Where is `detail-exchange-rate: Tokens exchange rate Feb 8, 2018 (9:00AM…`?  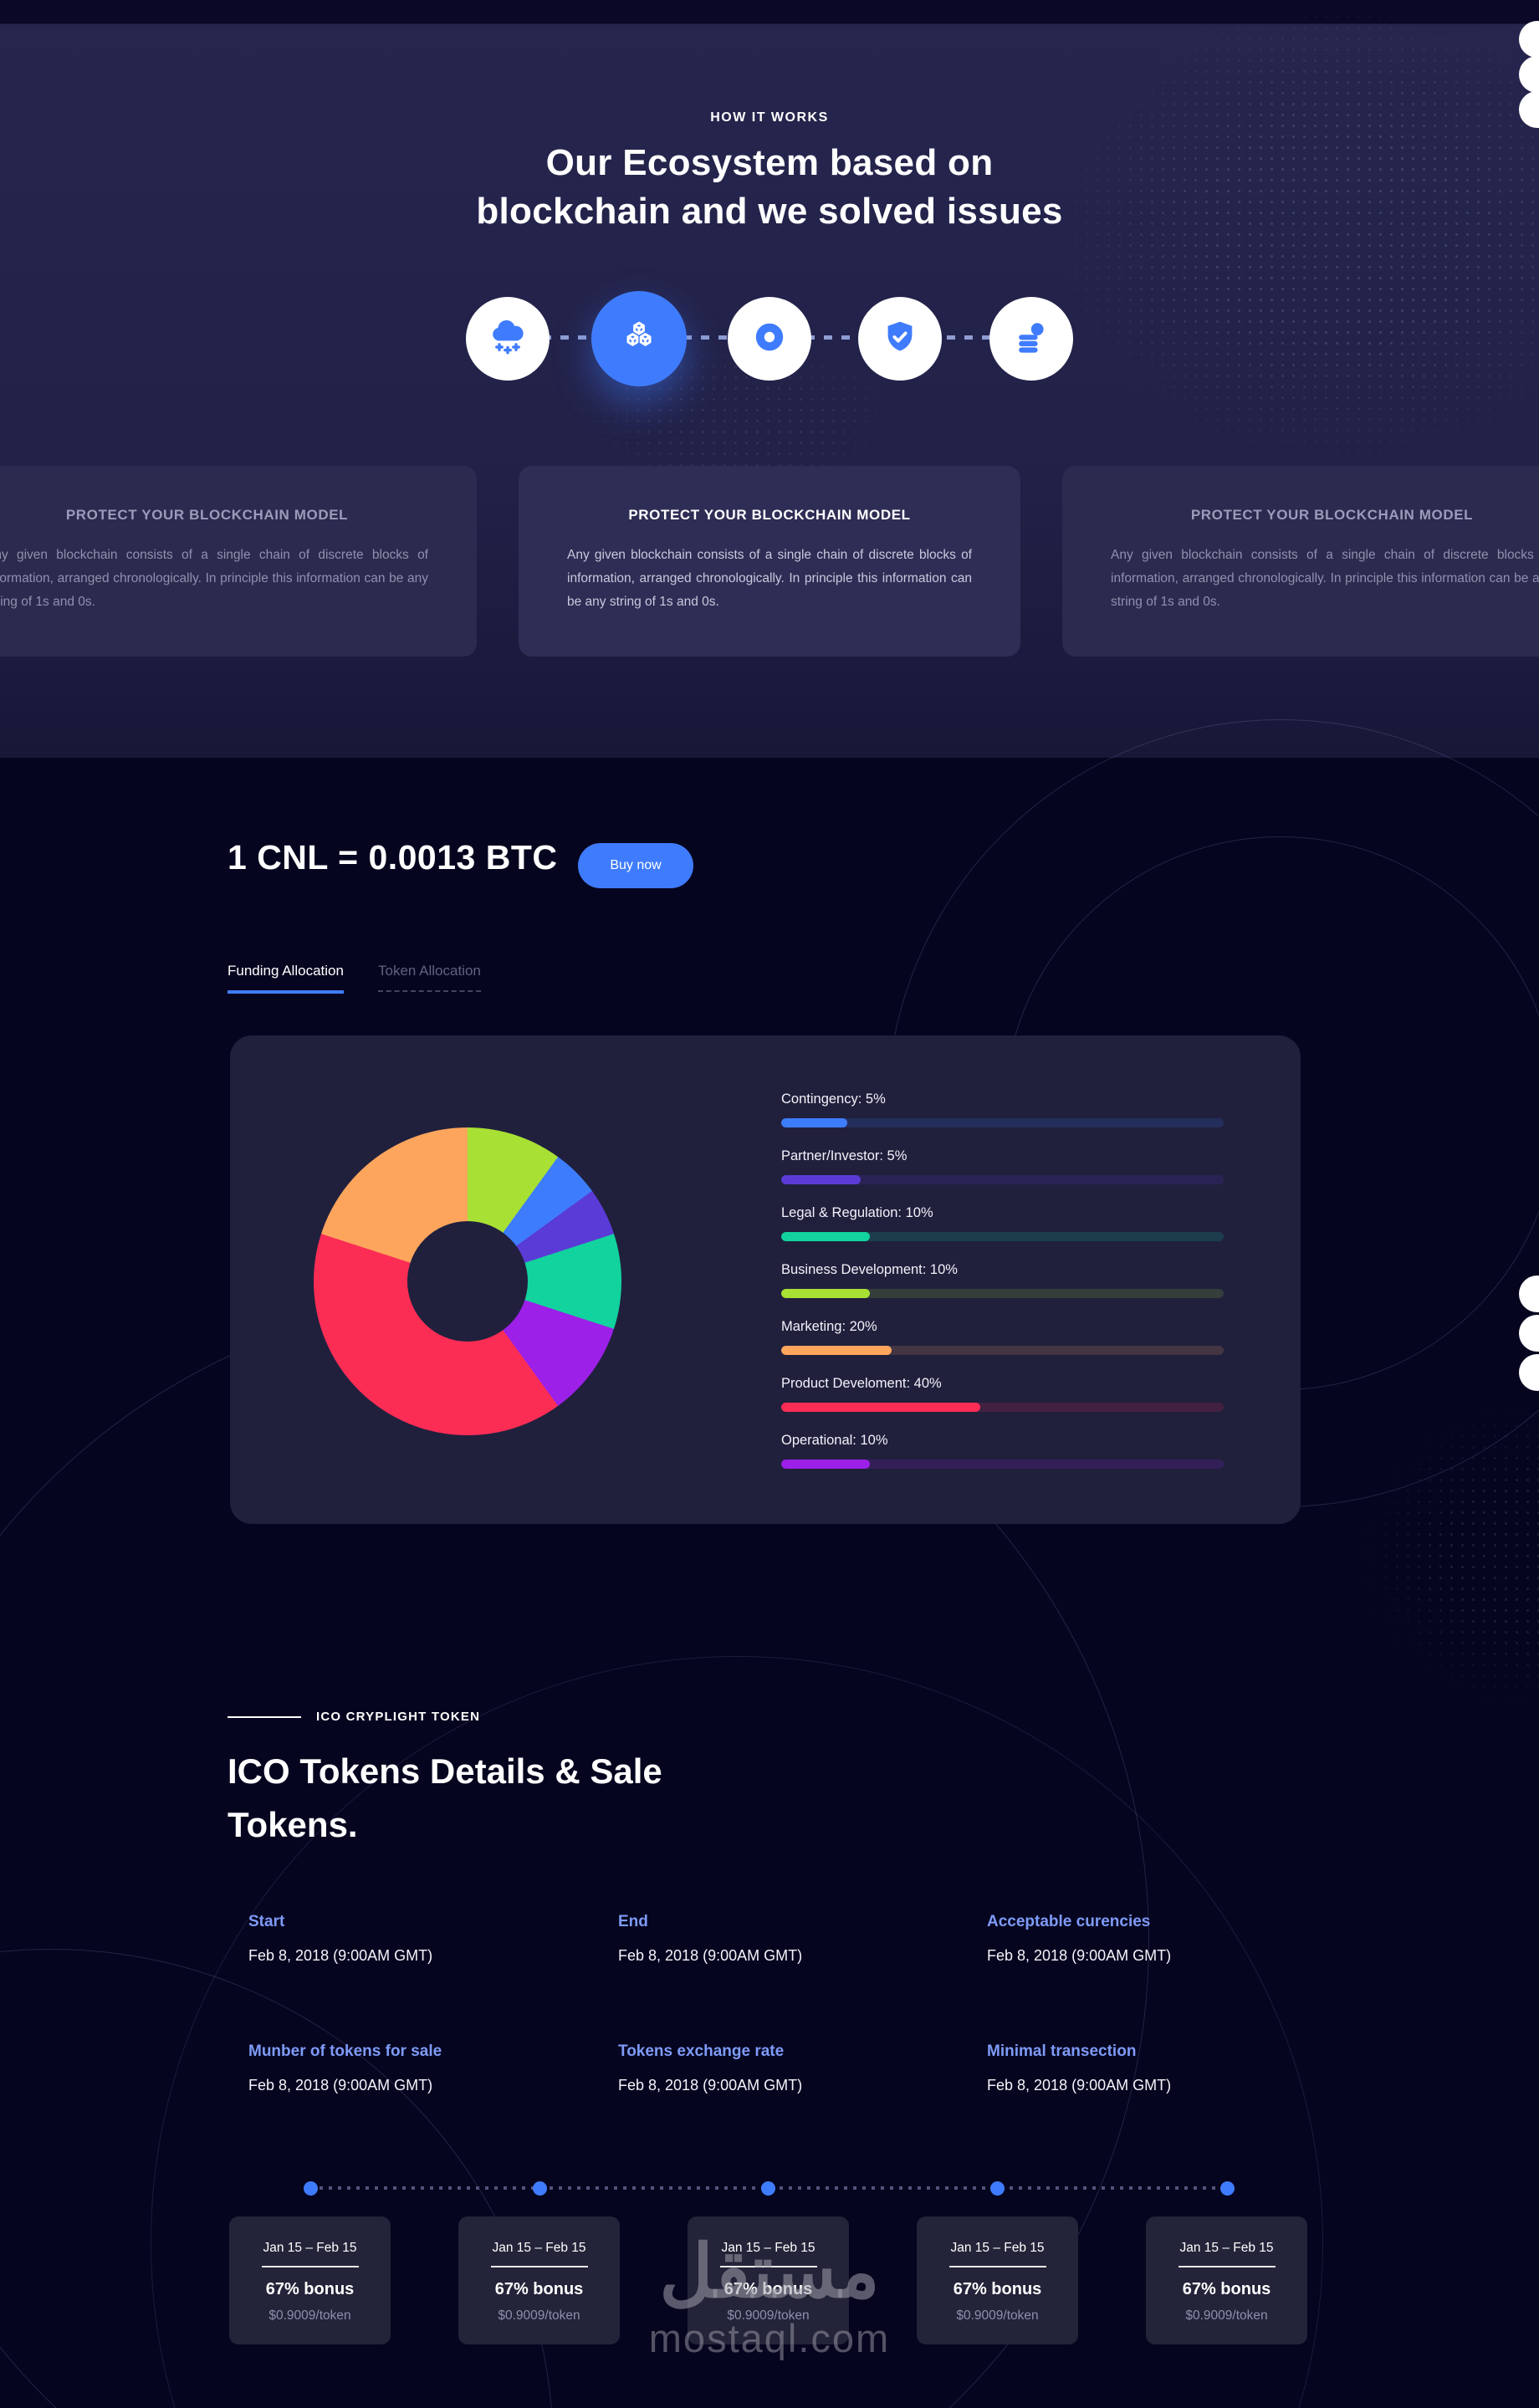
detail-exchange-rate: Tokens exchange rate Feb 8, 2018 (9:00AM… is located at coordinates (793, 2068).